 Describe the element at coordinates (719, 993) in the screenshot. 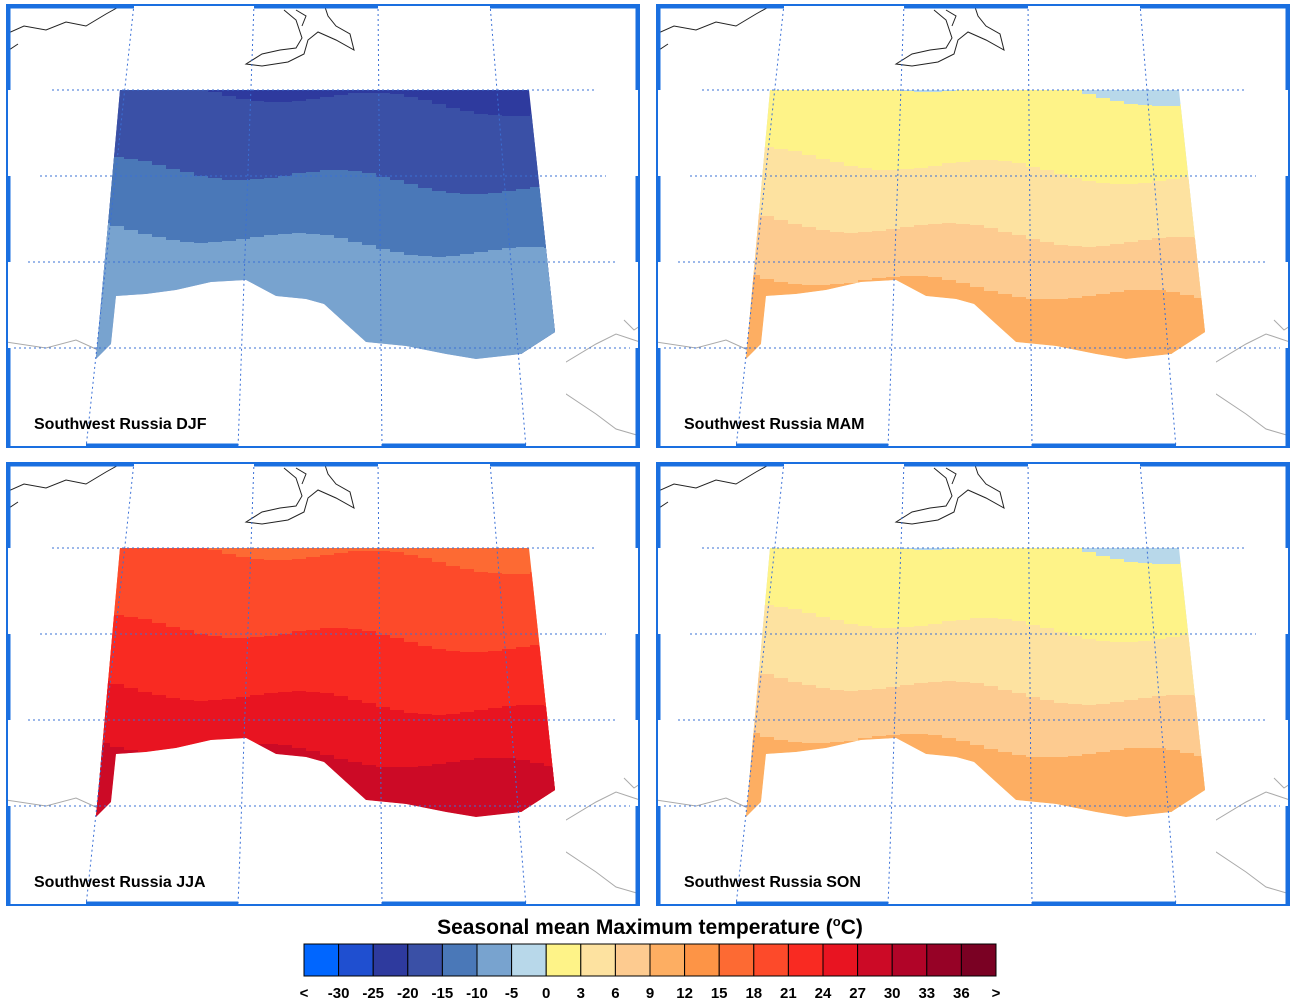

I see `colorbar-tick-label: 15` at that location.